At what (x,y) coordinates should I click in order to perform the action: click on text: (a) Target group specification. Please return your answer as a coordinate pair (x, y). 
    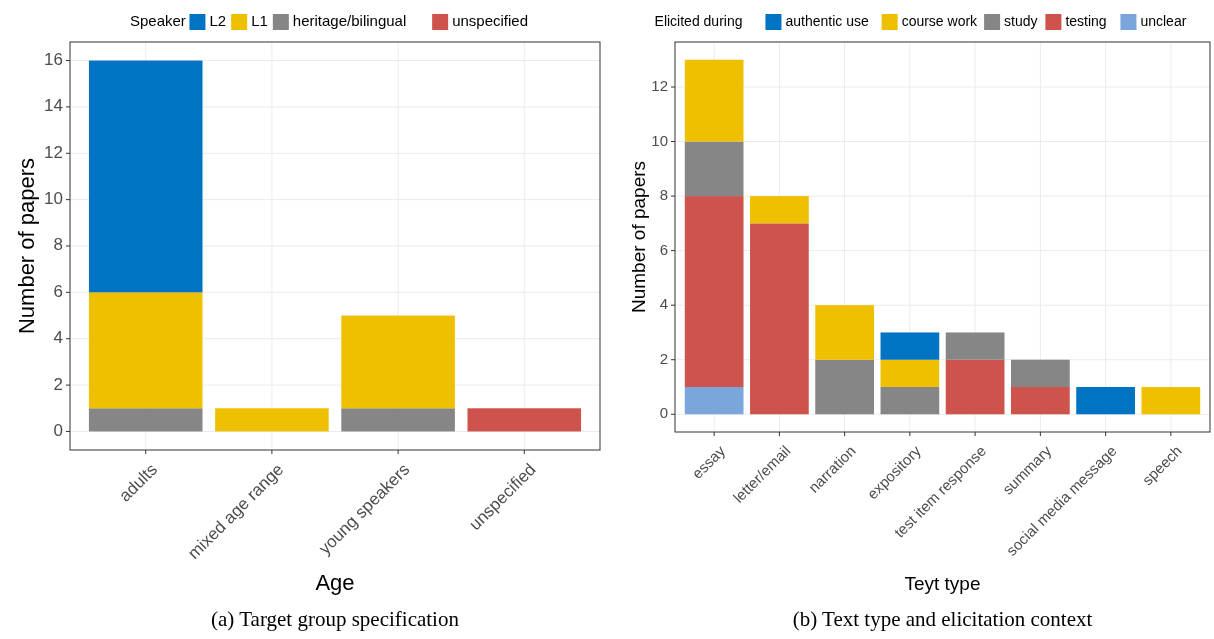
    Looking at the image, I should click on (335, 619).